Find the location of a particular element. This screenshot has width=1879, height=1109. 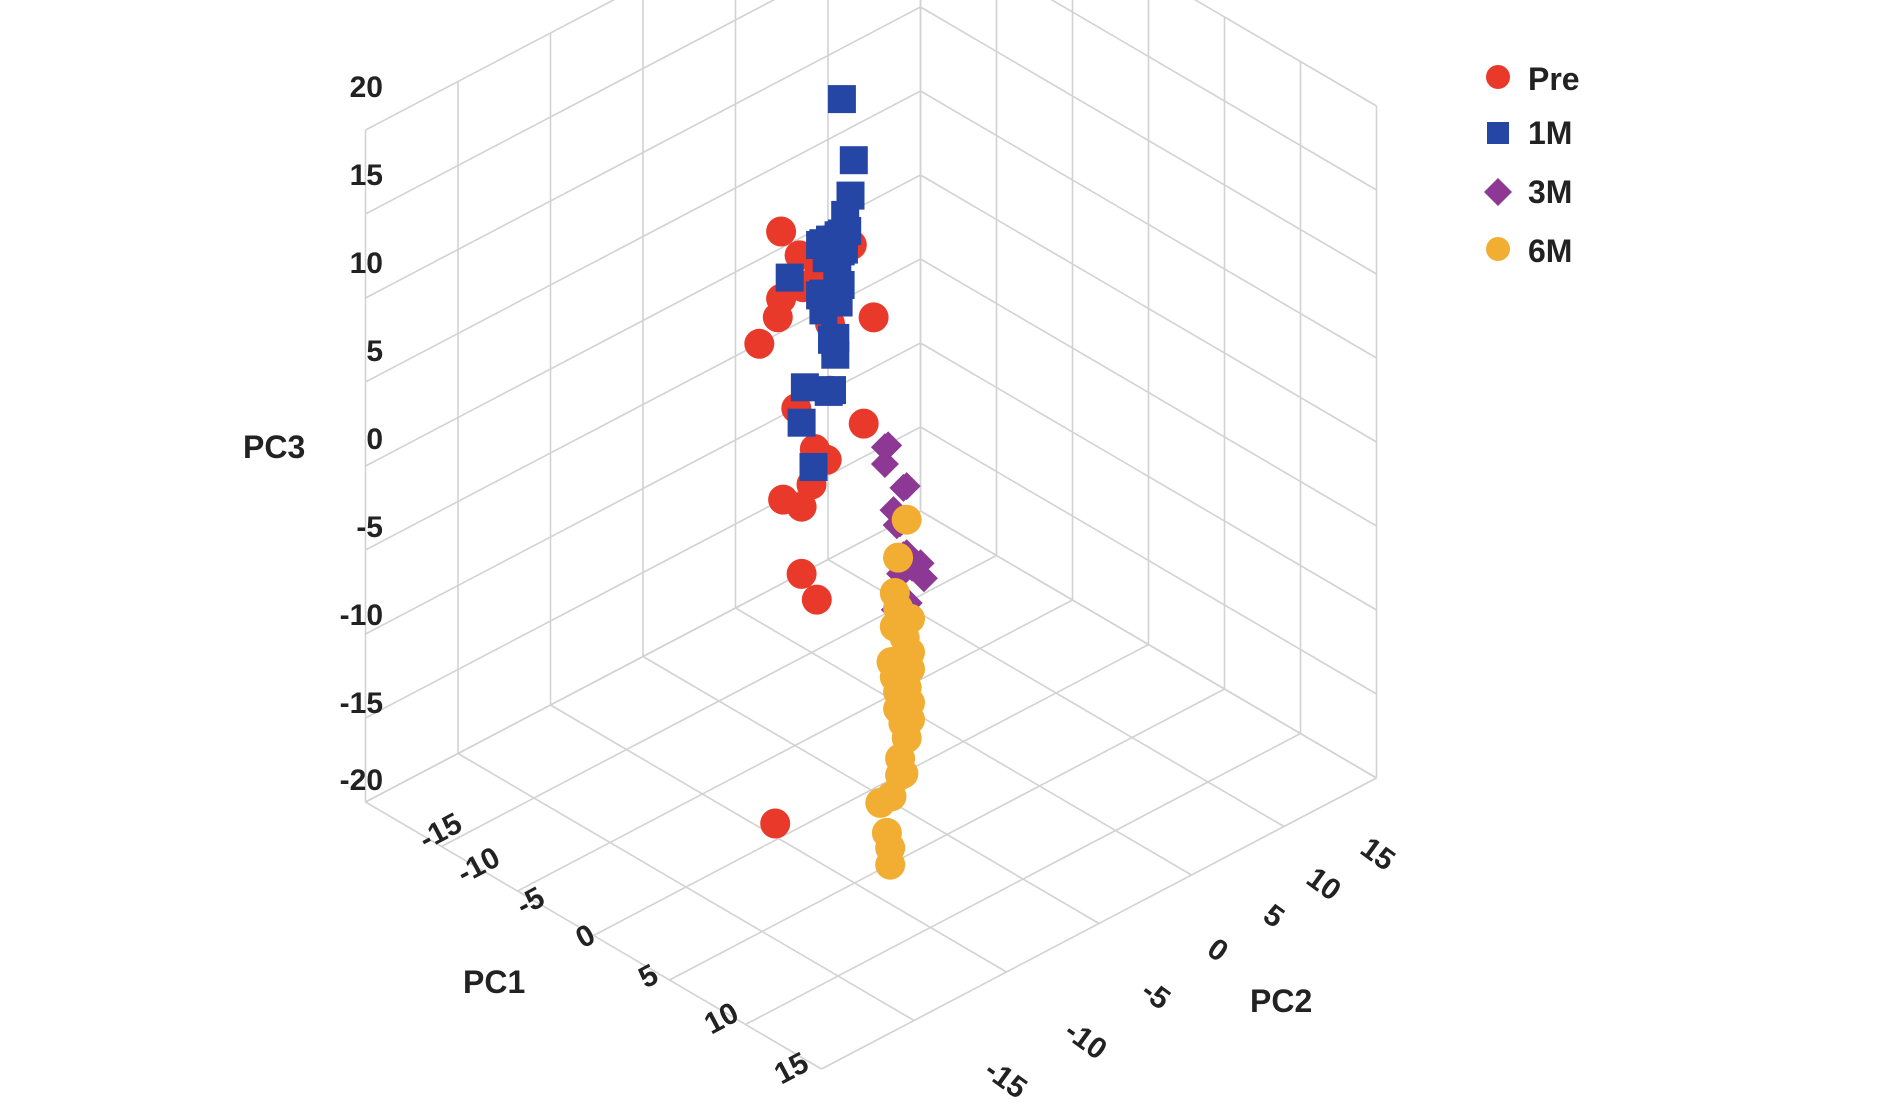

pc2-tick-label: 15 is located at coordinates (1377, 854).